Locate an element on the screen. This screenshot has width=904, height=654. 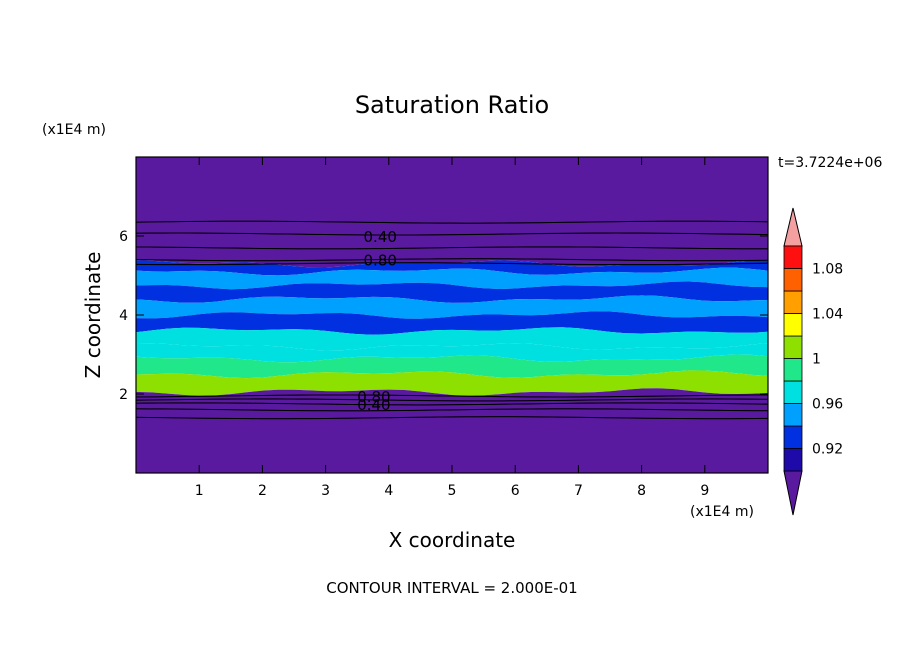
y-axis-title: Z coordinate is located at coordinates (93, 315).